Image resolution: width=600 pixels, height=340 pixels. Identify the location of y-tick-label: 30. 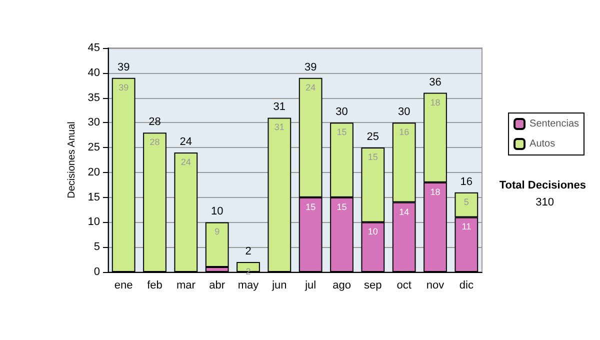
(94, 122).